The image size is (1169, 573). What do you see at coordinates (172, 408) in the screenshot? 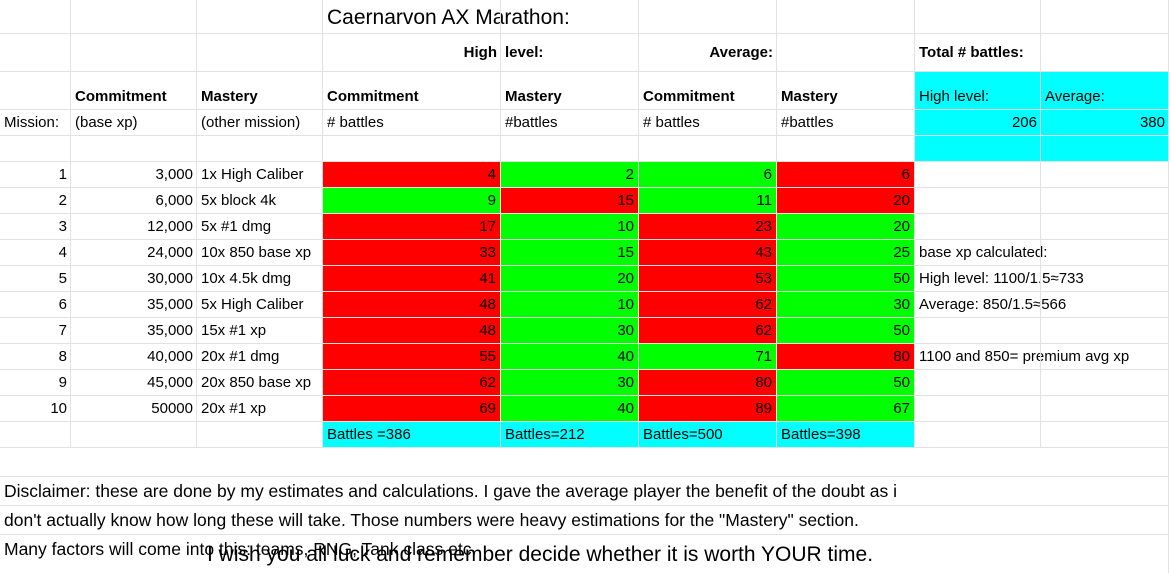
I see `base-xp-value: 50000` at bounding box center [172, 408].